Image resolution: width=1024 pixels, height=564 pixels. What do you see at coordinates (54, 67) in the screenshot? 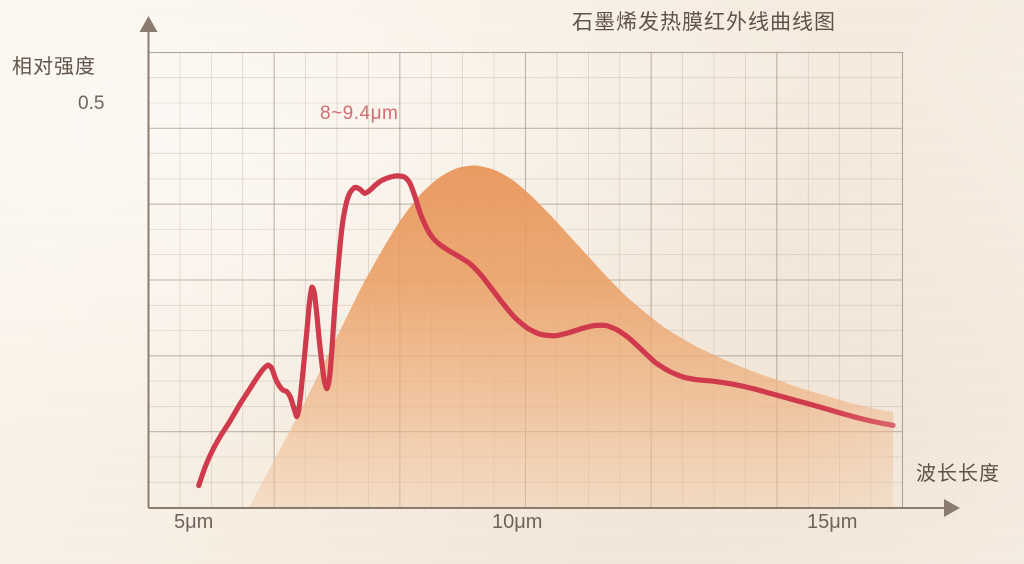
I see `y-axis-label: 相对强度` at bounding box center [54, 67].